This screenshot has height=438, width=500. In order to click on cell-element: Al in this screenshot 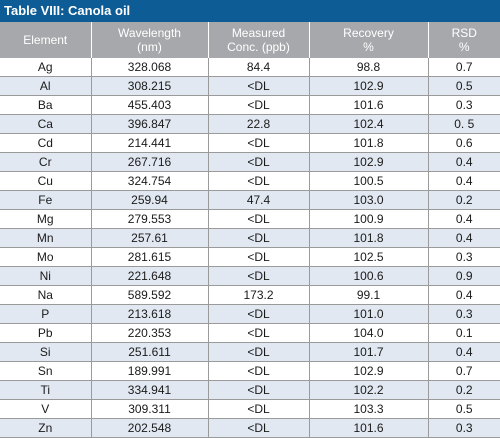, I will do `click(45, 86)`.